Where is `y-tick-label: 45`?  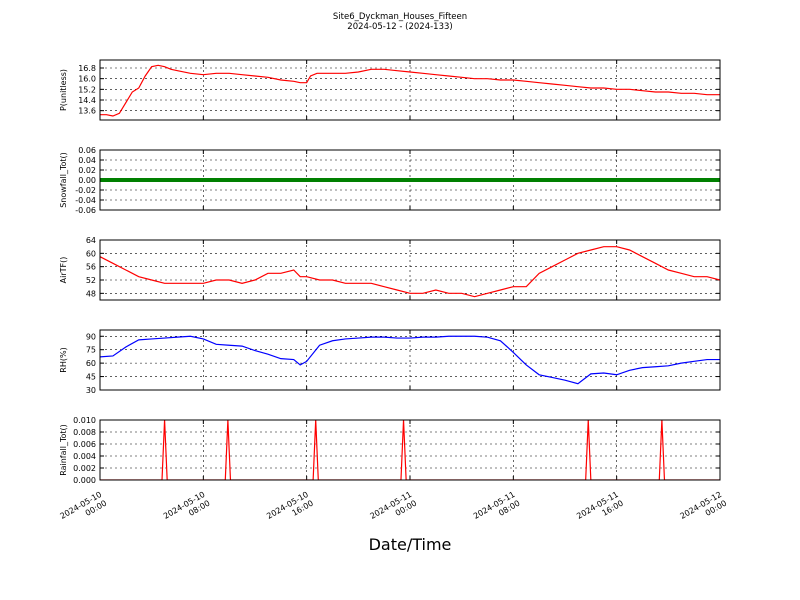 y-tick-label: 45 is located at coordinates (91, 377).